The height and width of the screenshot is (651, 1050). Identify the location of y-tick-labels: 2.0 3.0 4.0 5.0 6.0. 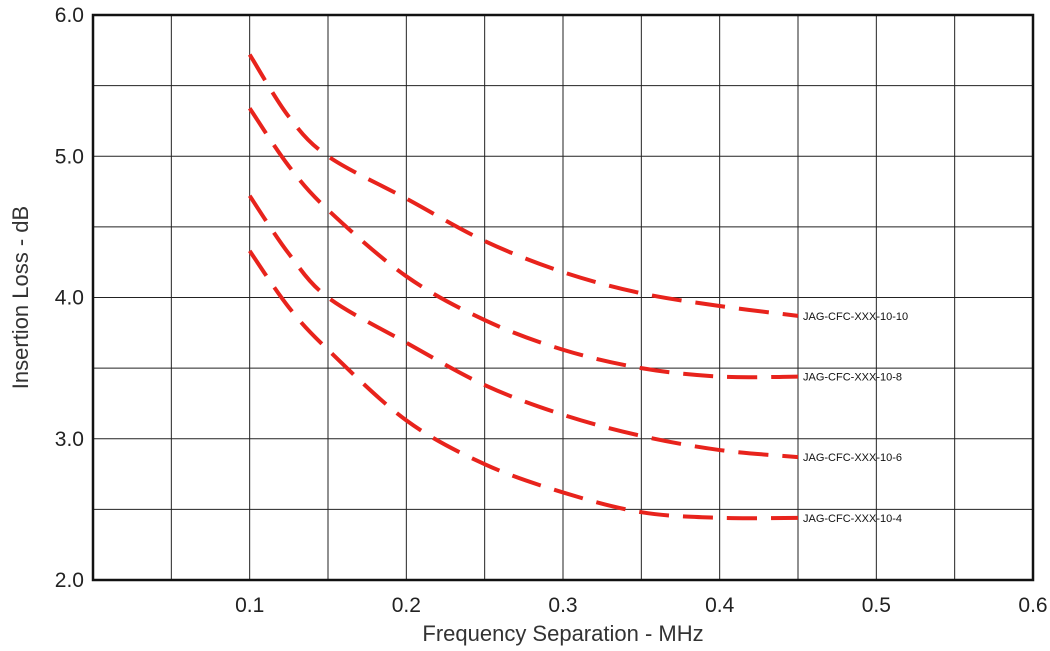
(69, 298).